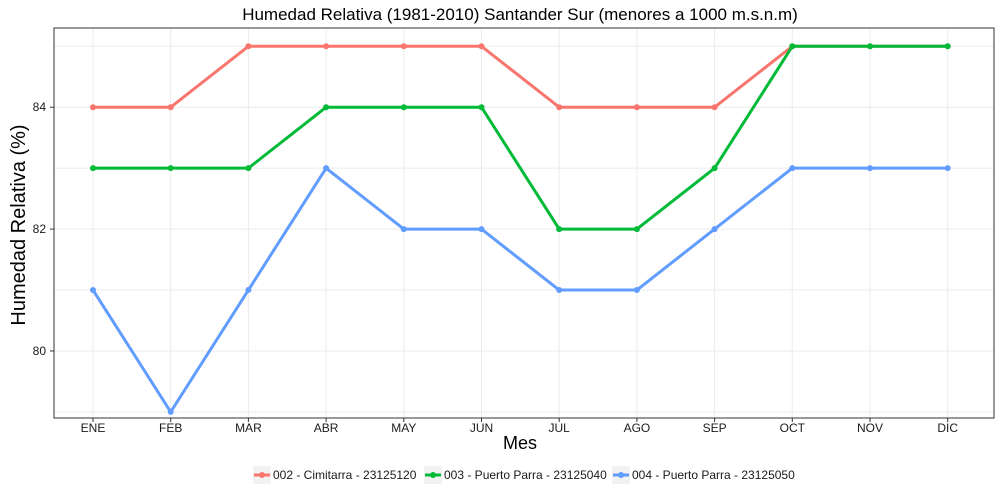 This screenshot has height=500, width=1000. What do you see at coordinates (637, 428) in the screenshot?
I see `x-tick-label: AGO` at bounding box center [637, 428].